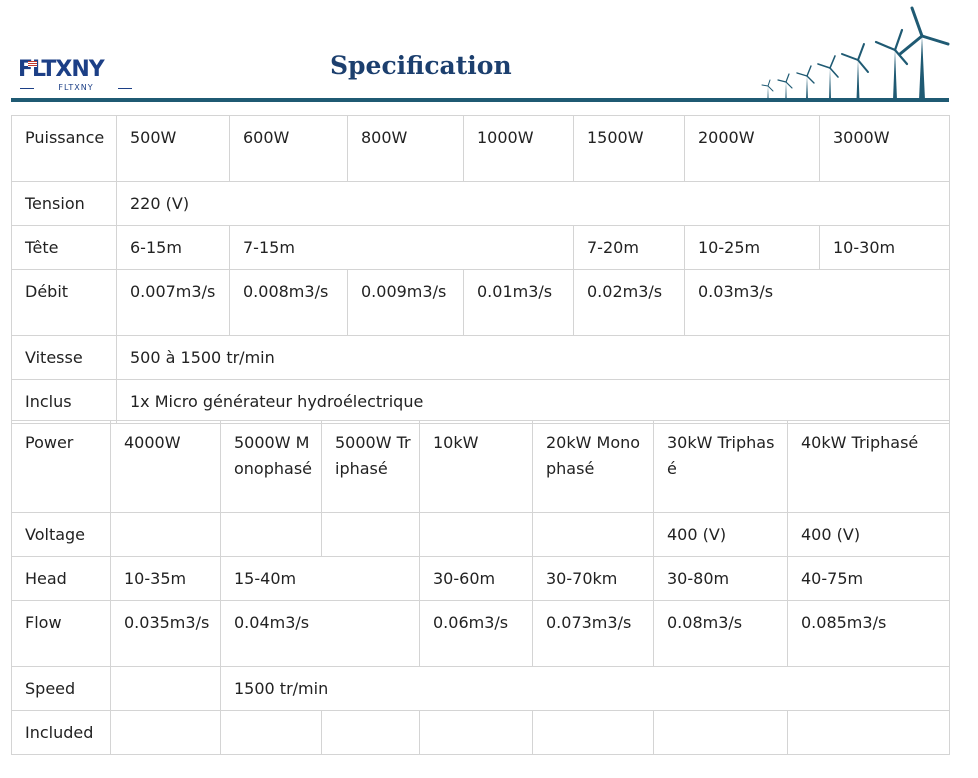 This screenshot has height=778, width=978. Describe the element at coordinates (288, 148) in the screenshot. I see `table-cell: 600W` at that location.